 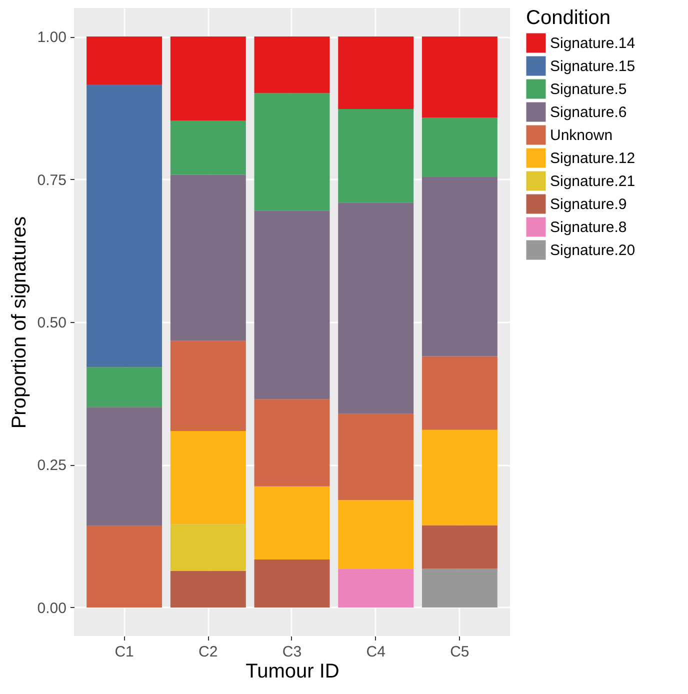 I want to click on y-tick-label: 1.00, so click(x=51, y=37).